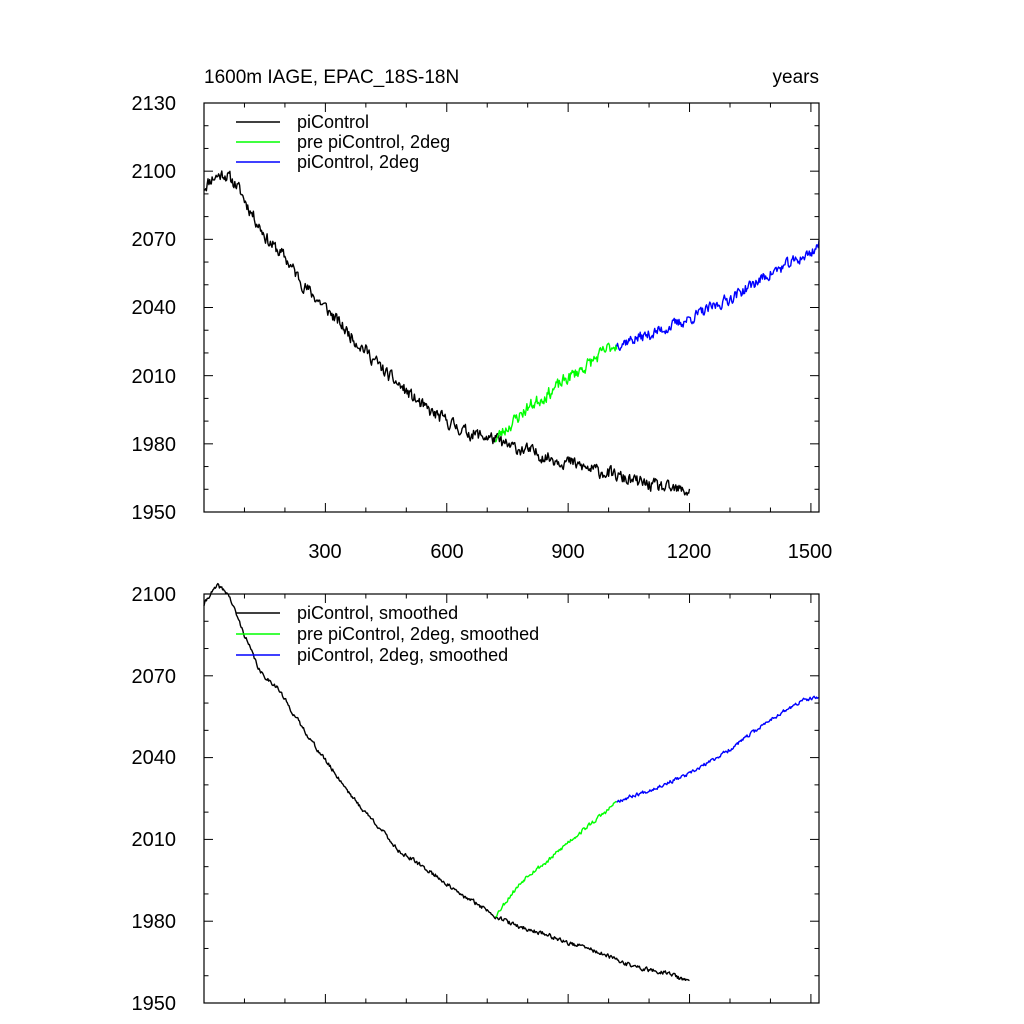  Describe the element at coordinates (717, 749) in the screenshot. I see `series-line-picontrol-2deg-smoothed` at that location.